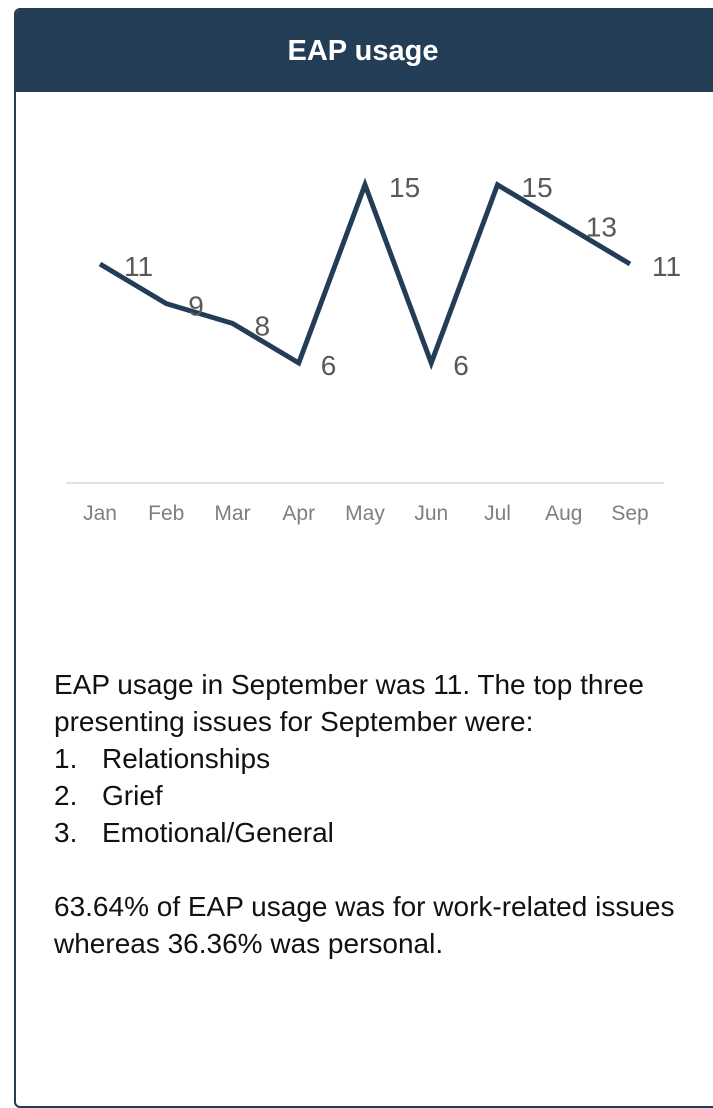 The width and height of the screenshot is (713, 1108). What do you see at coordinates (78, 795) in the screenshot?
I see `issue-number: 2.` at bounding box center [78, 795].